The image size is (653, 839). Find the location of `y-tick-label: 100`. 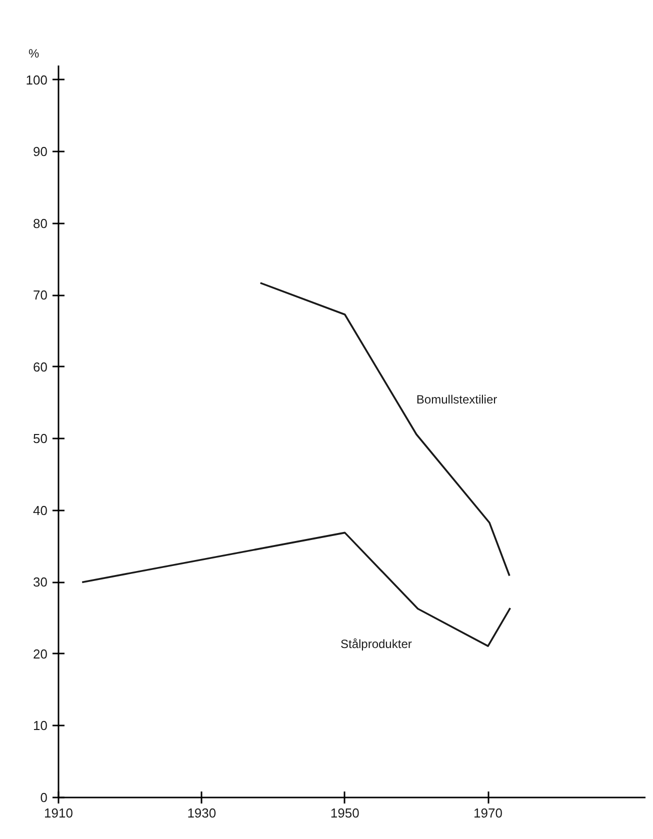

y-tick-label: 100 is located at coordinates (37, 80).